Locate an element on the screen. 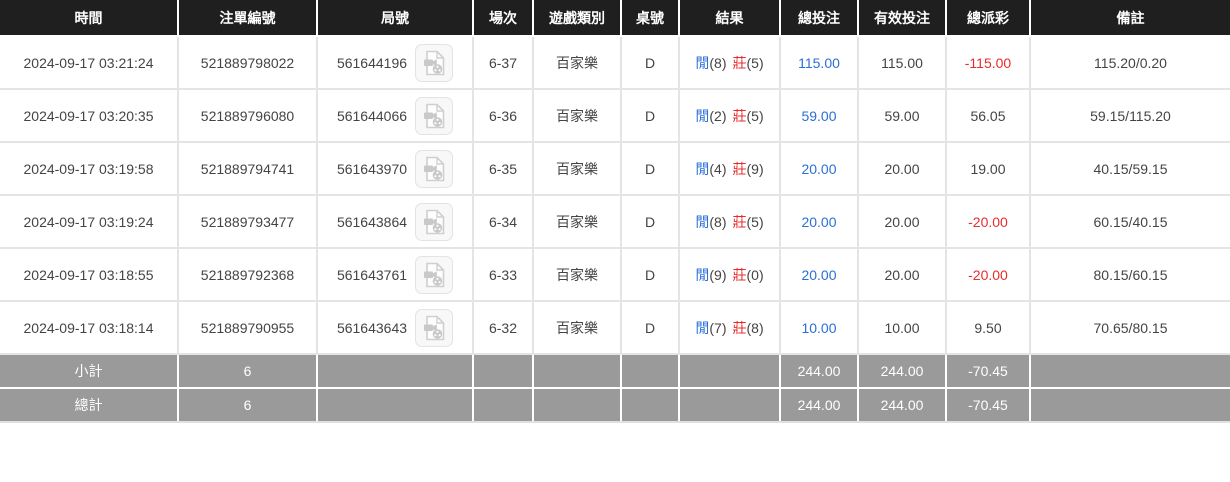  round-id-text: 561643643 is located at coordinates (372, 327).